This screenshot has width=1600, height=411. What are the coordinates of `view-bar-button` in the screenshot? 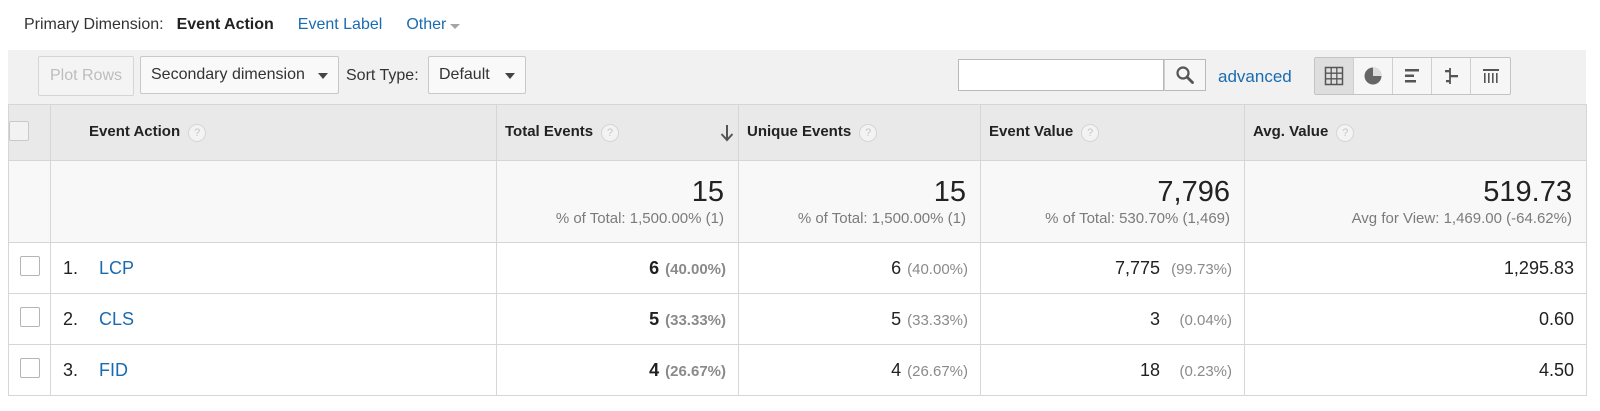 It's located at (1412, 76).